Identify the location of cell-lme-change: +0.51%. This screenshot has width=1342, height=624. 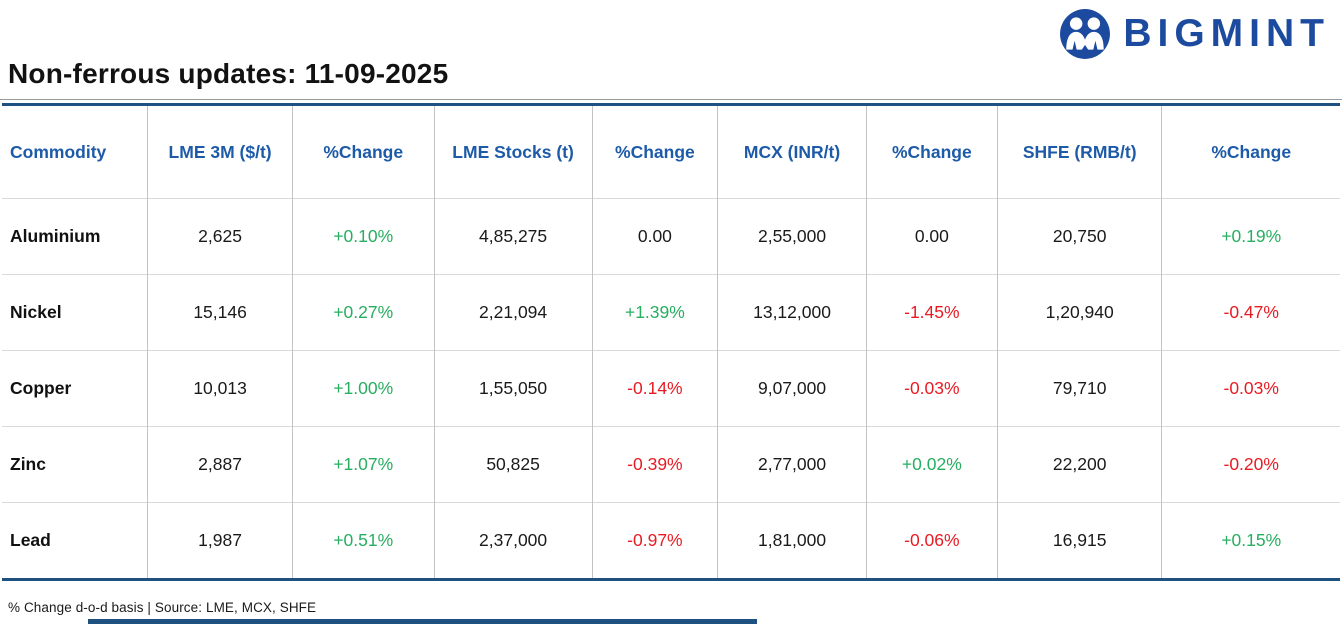
(363, 541).